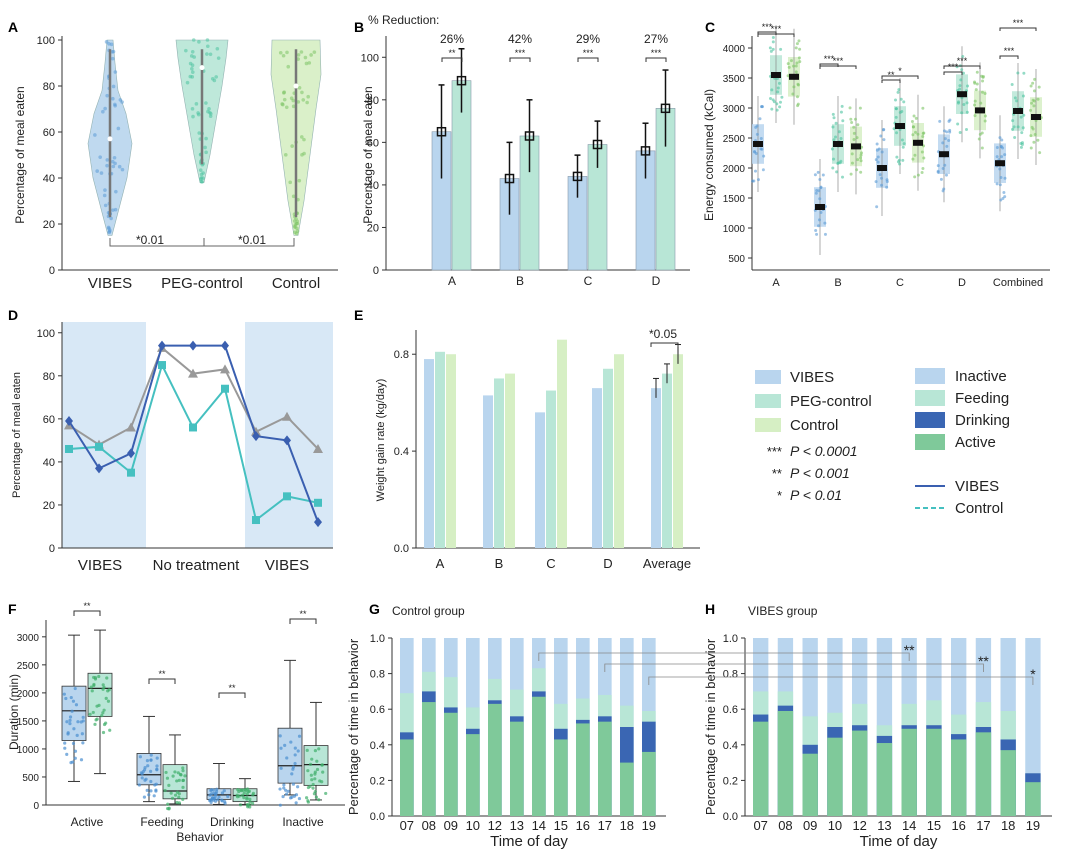 The image size is (1090, 864). Describe the element at coordinates (520, 281) in the screenshot. I see `x-tick-label: B` at that location.